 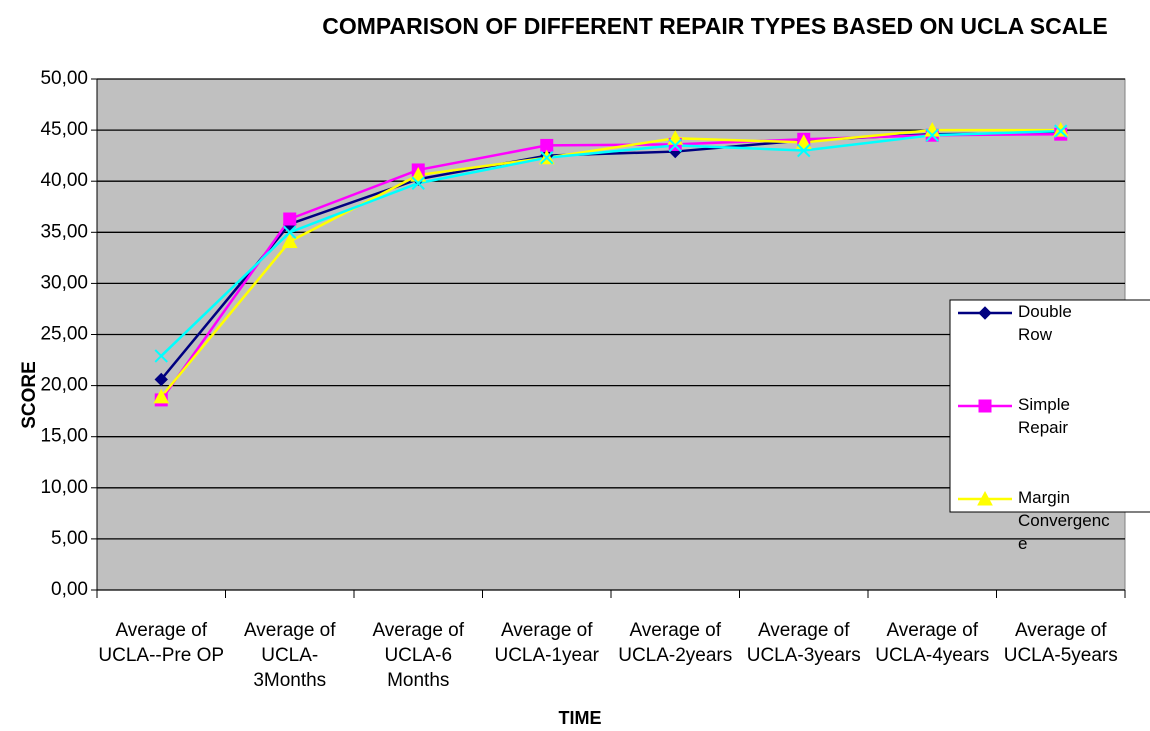 I want to click on y-tick-label: 40,00, so click(x=64, y=180).